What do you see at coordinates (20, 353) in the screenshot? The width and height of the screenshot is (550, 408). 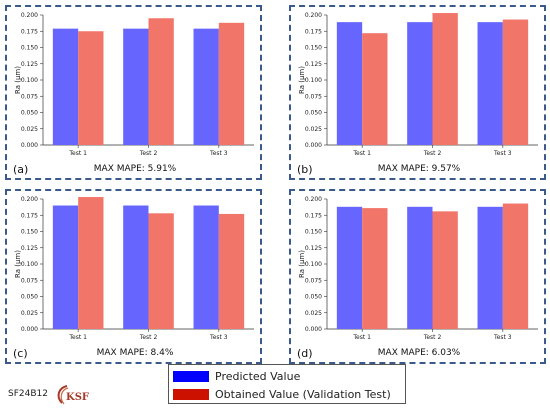 I see `panel-label: (c)` at bounding box center [20, 353].